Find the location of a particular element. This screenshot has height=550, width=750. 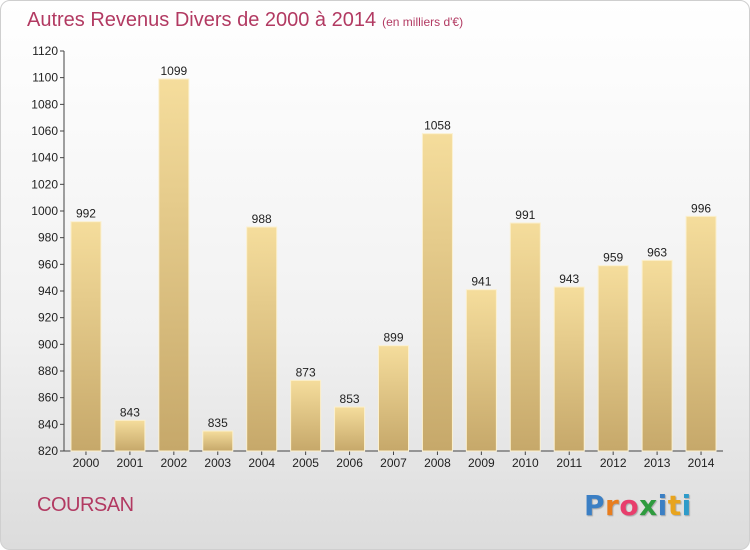

y-tick-label: 880 is located at coordinates (48, 371).